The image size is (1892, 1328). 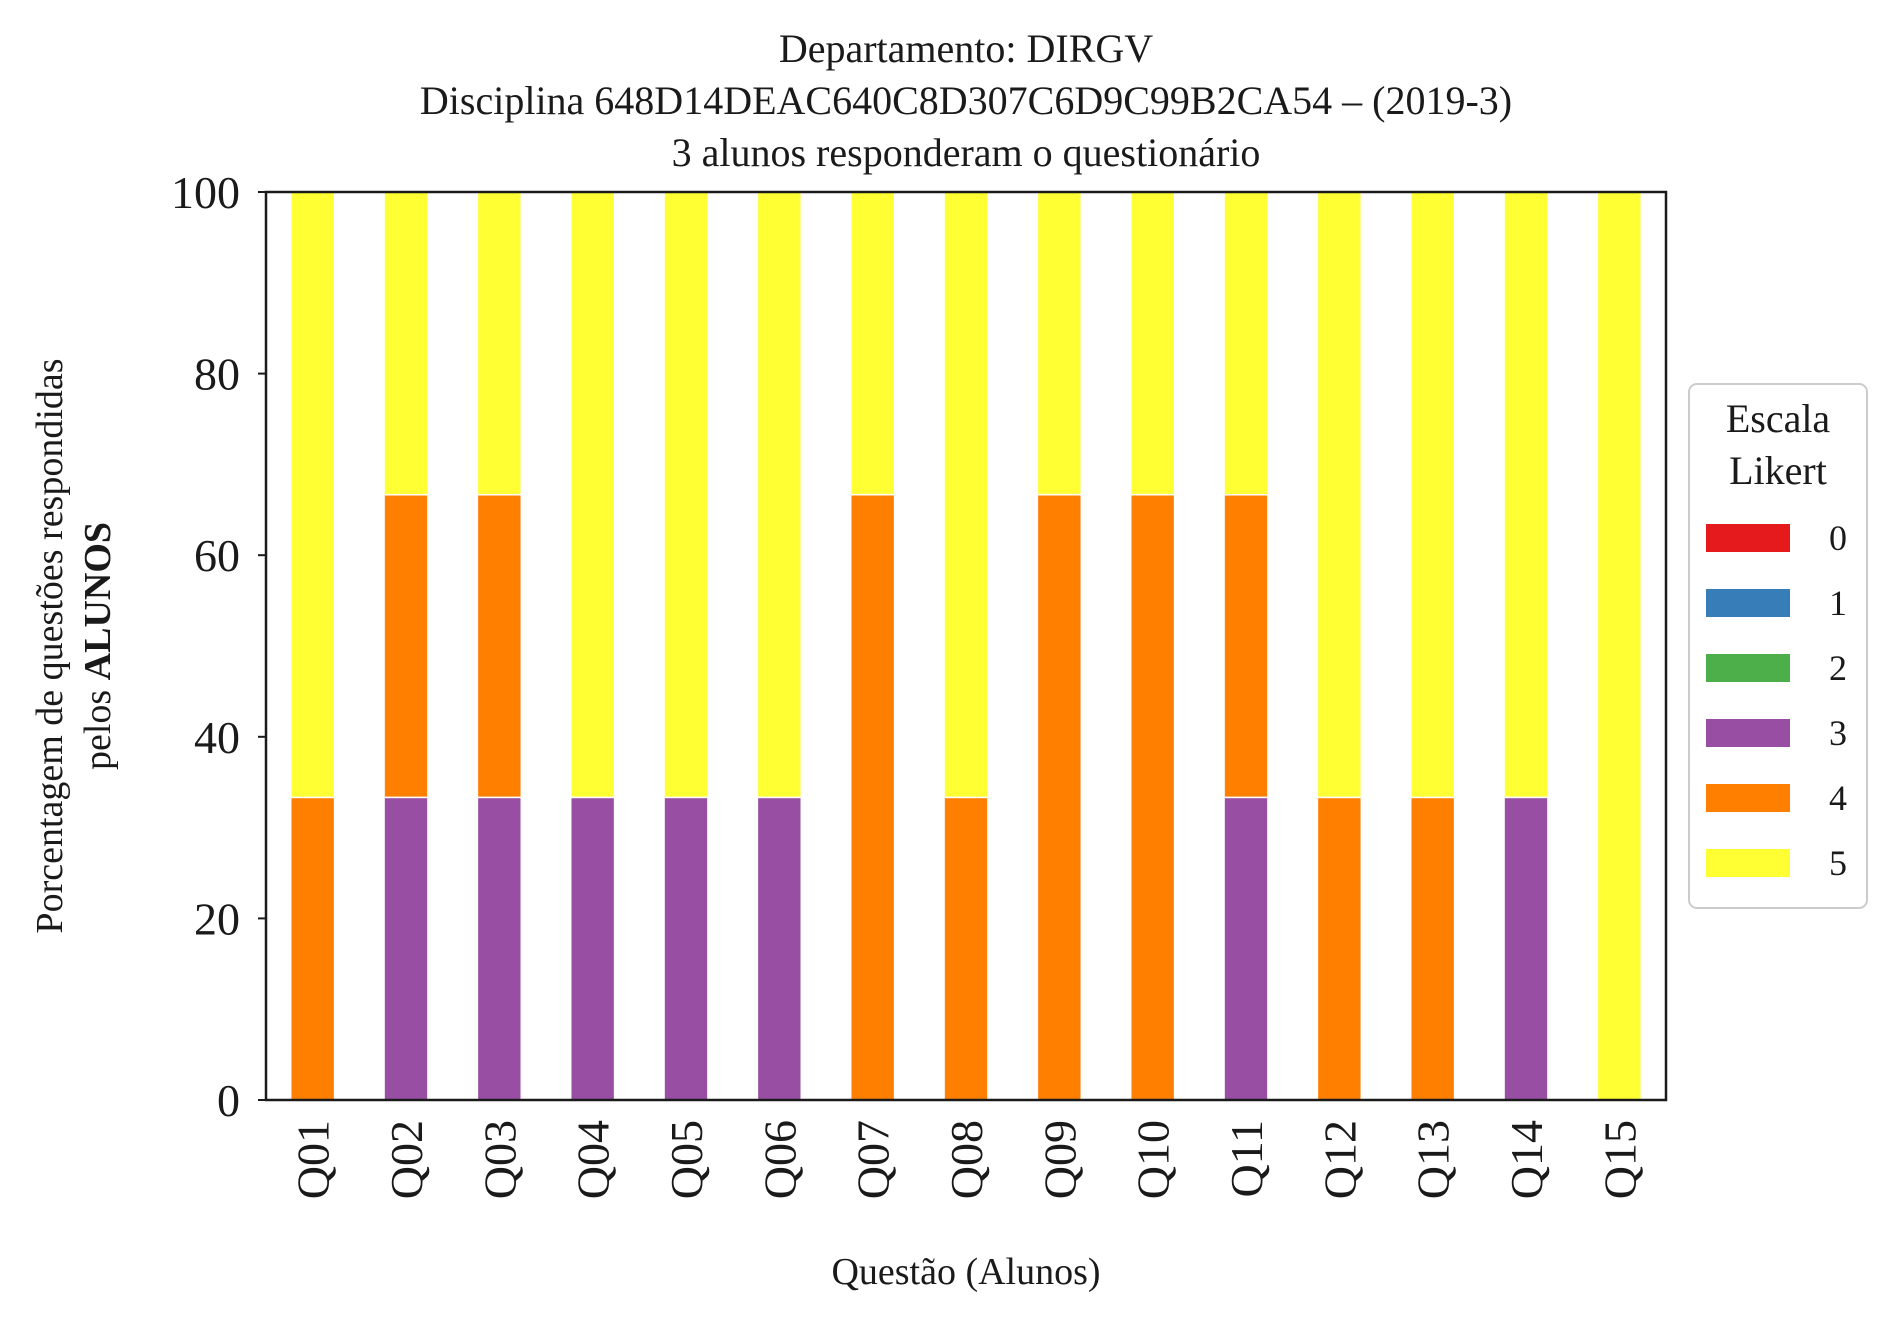 I want to click on x-tick-label-group: Q12, so click(x=1339, y=1159).